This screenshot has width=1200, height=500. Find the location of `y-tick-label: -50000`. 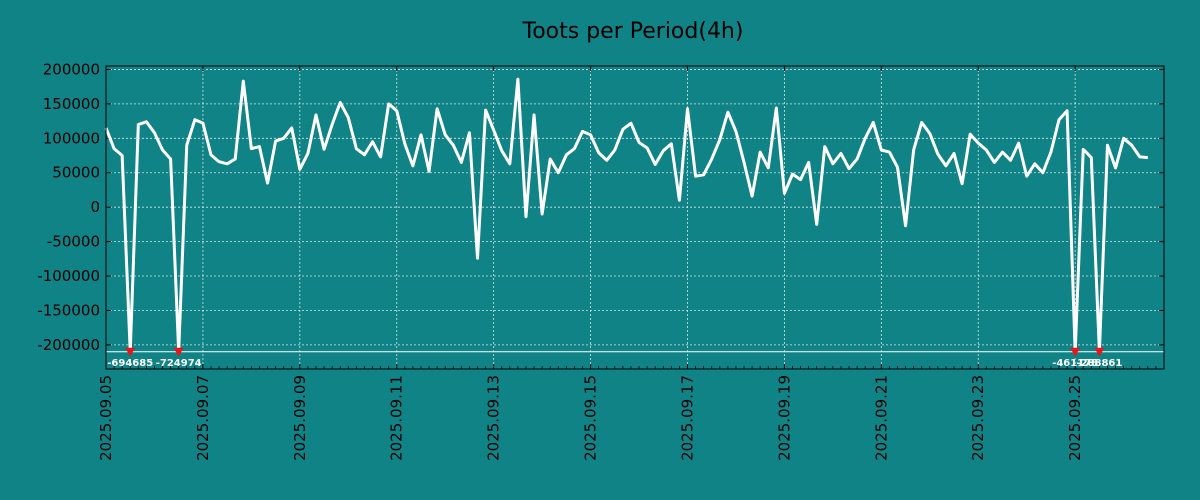

y-tick-label: -50000 is located at coordinates (73, 242).